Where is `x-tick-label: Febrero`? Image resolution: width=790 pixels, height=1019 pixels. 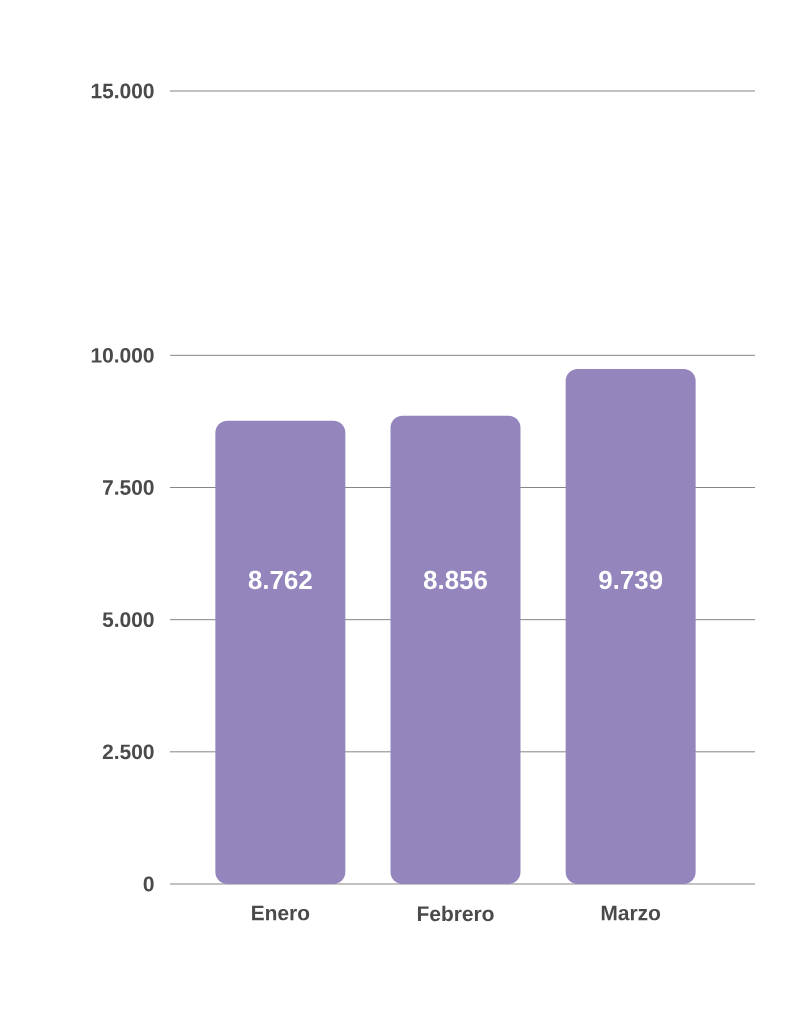 x-tick-label: Febrero is located at coordinates (455, 913).